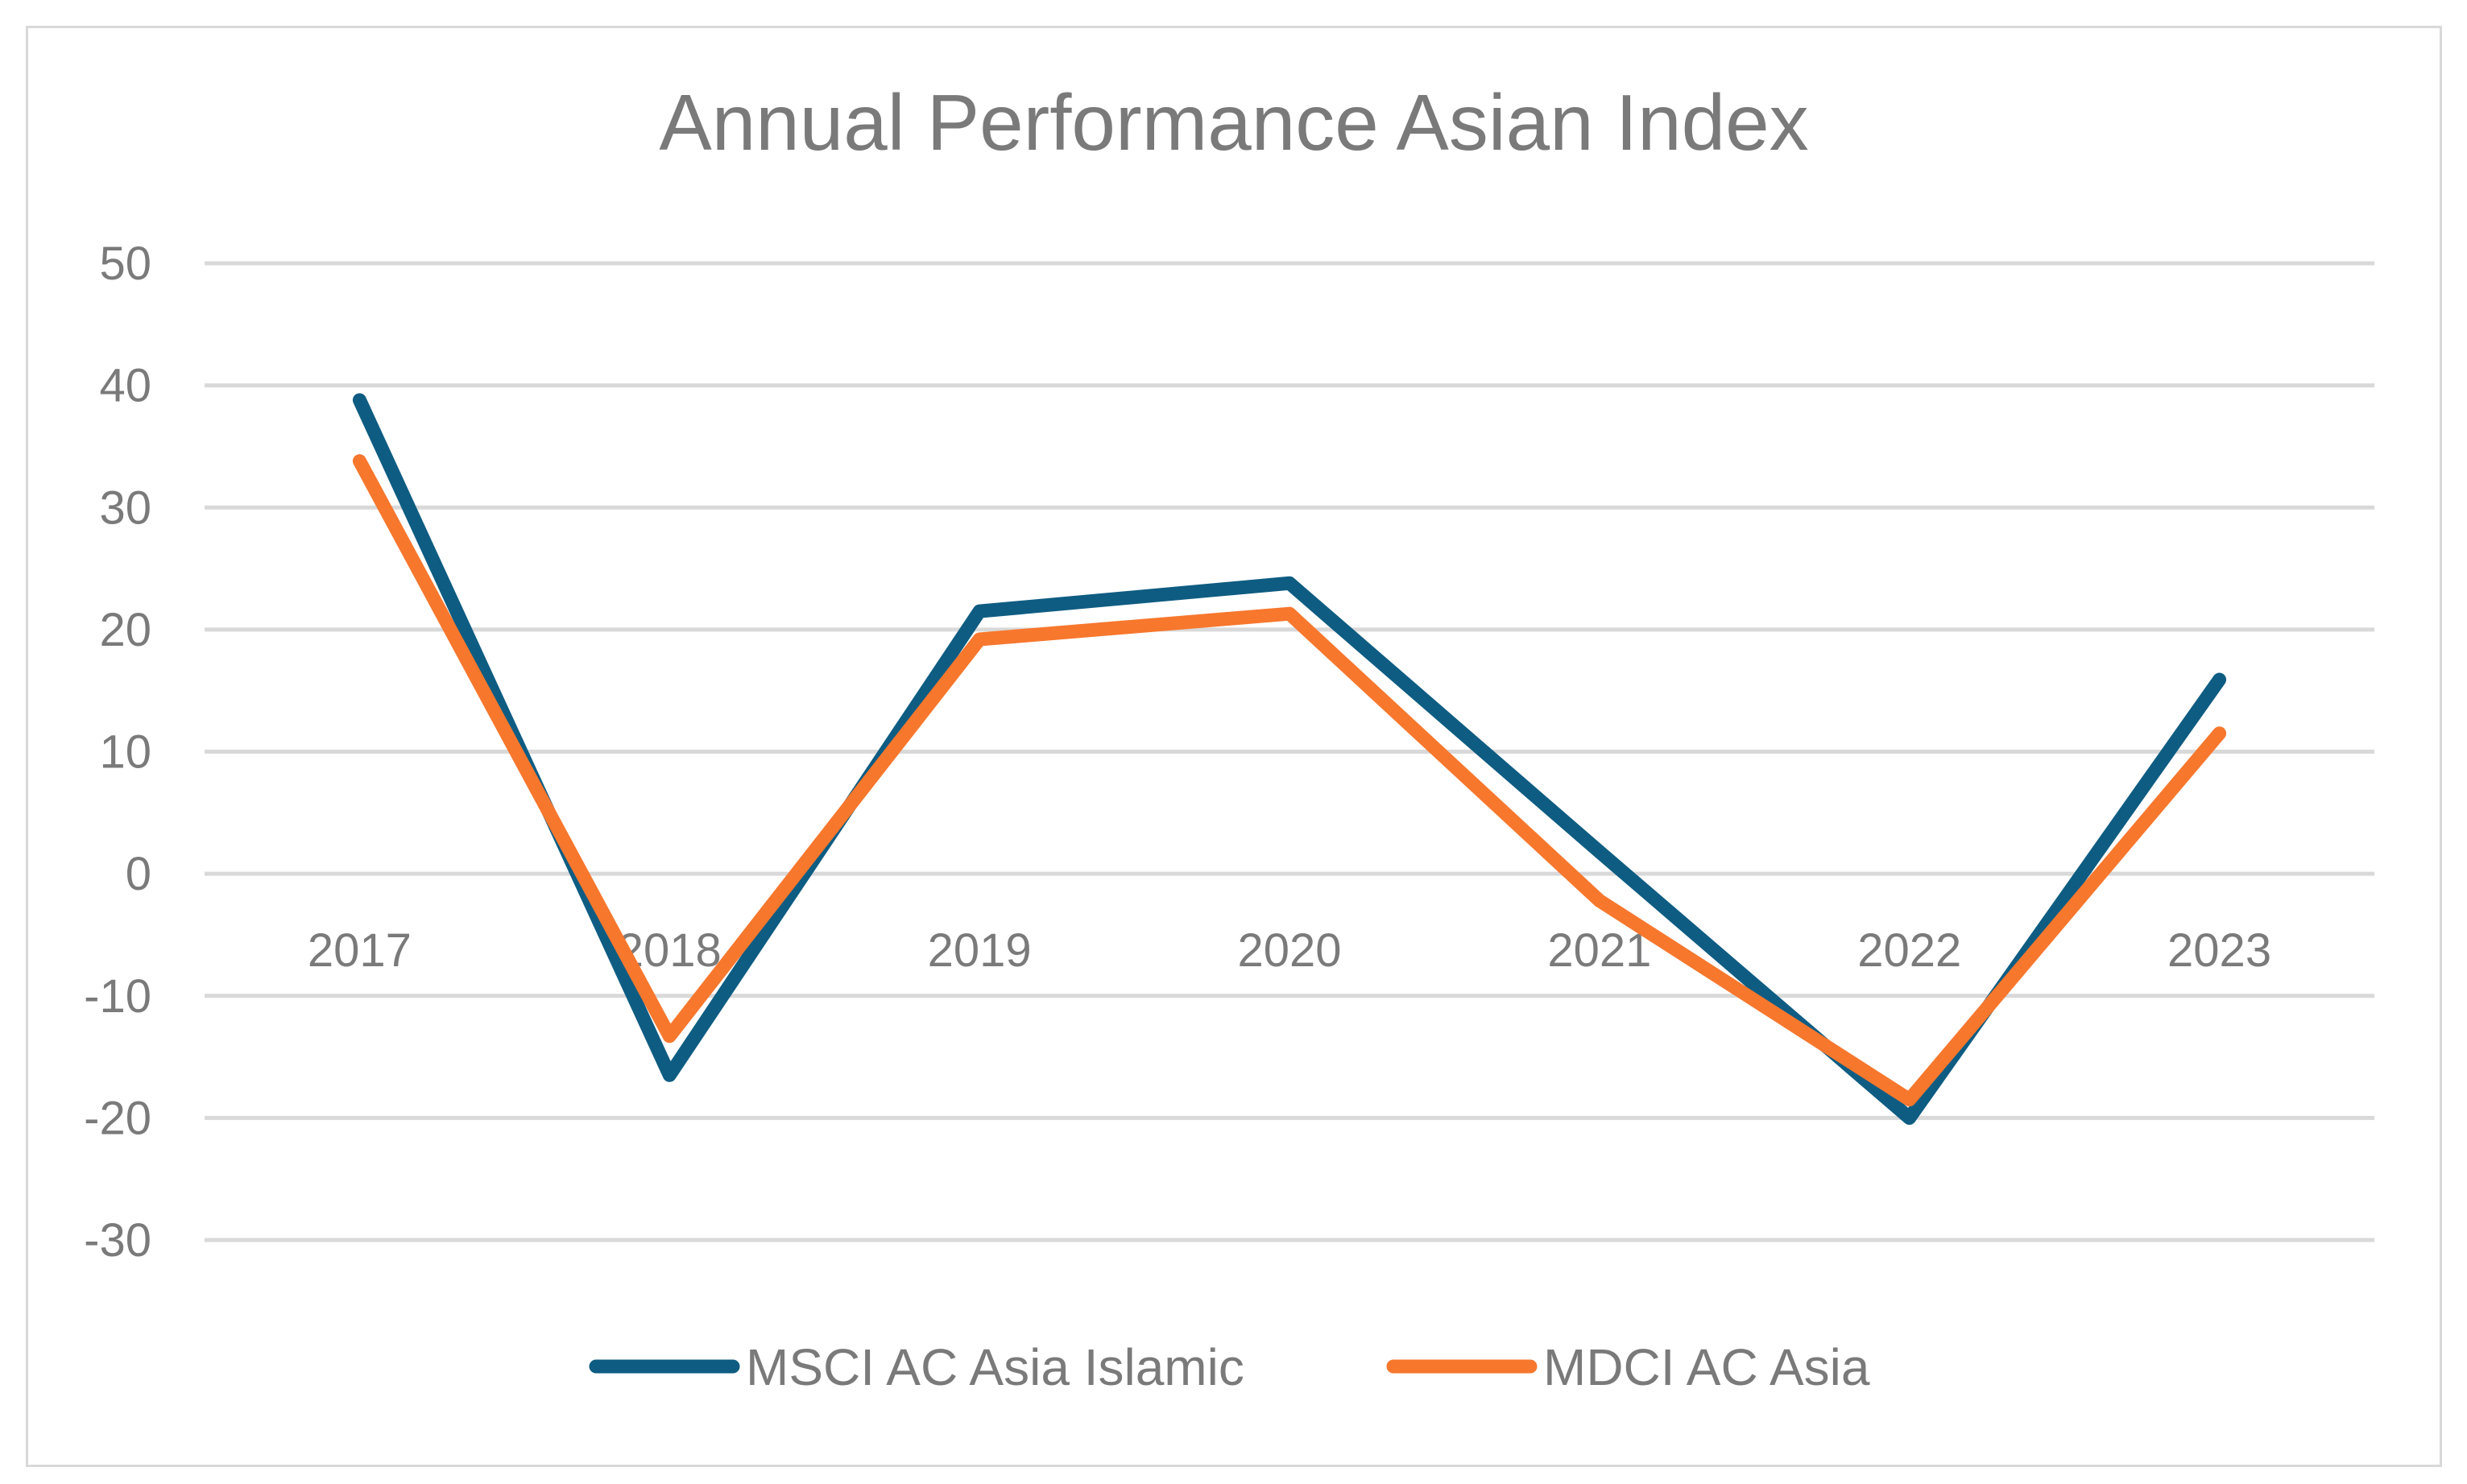 This screenshot has height=1484, width=2467. Describe the element at coordinates (125, 753) in the screenshot. I see `y-tick-label: 10` at that location.